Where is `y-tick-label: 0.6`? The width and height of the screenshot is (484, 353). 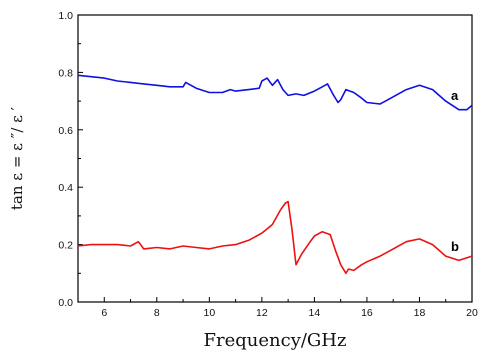 y-tick-label: 0.6 is located at coordinates (65, 131).